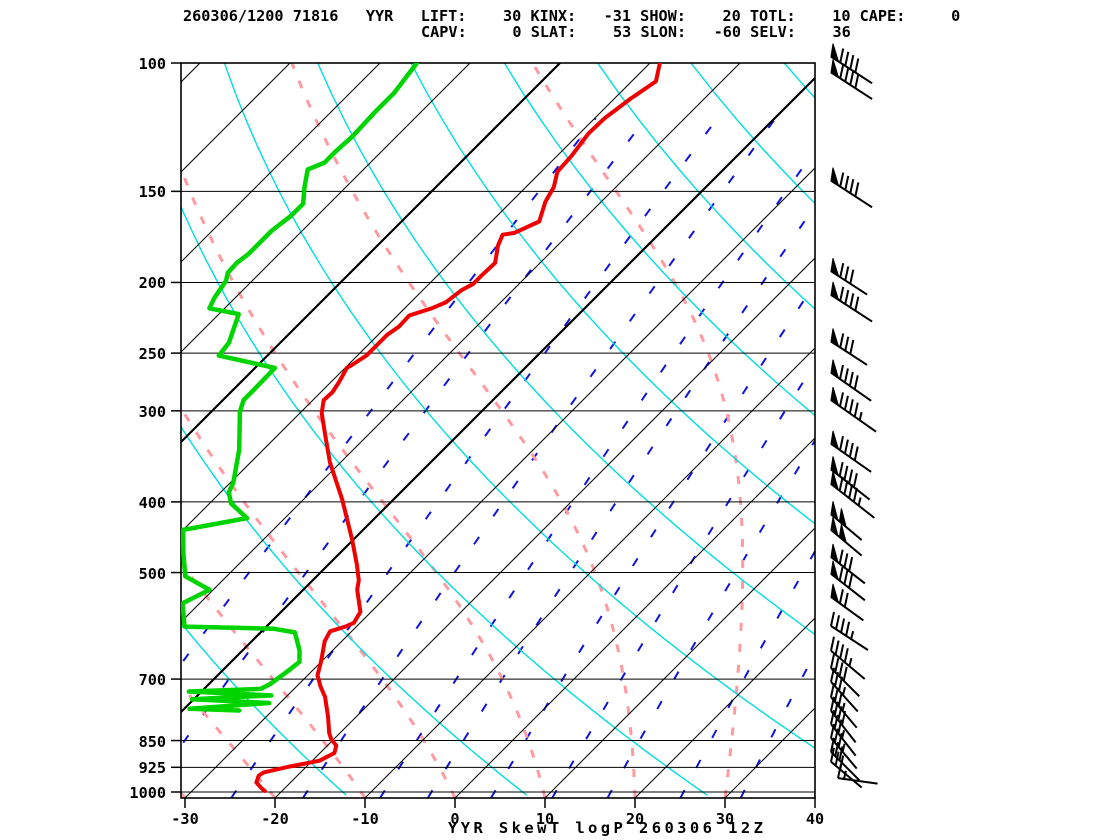  Describe the element at coordinates (607, 828) in the screenshot. I see `chart-title: YYR SkewT logP 260306 12Z` at that location.